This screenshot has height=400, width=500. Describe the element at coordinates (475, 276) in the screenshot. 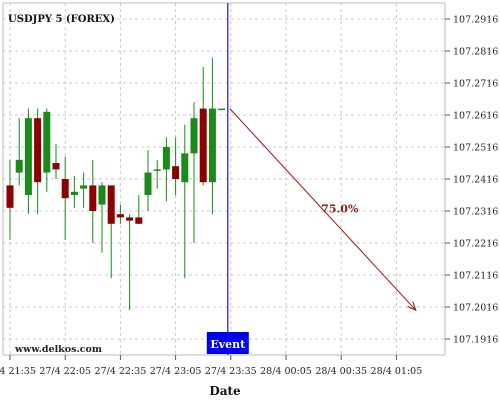

I see `y-tick-label: 107.2116` at that location.